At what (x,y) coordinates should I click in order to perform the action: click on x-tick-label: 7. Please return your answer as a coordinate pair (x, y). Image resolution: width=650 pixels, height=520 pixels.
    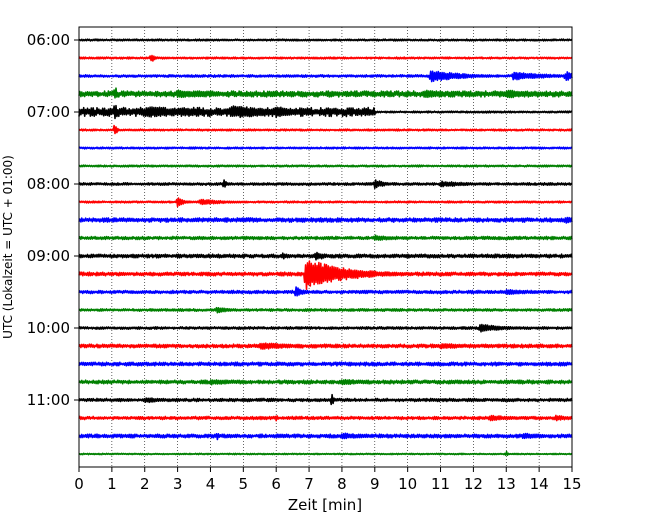
    Looking at the image, I should click on (309, 484).